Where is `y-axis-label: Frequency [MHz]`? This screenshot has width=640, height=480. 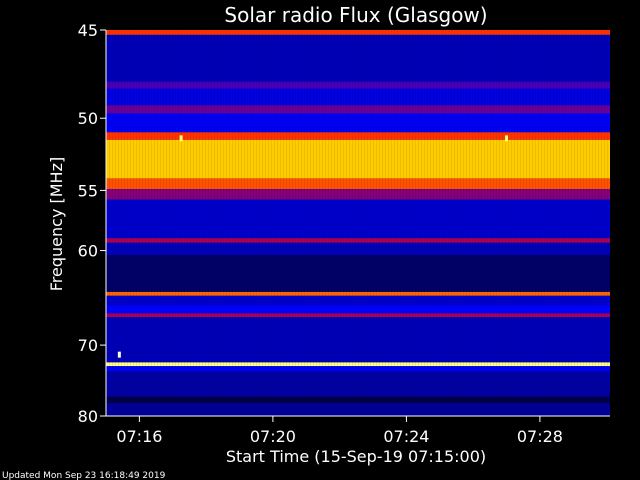
y-axis-label: Frequency [MHz] is located at coordinates (56, 224).